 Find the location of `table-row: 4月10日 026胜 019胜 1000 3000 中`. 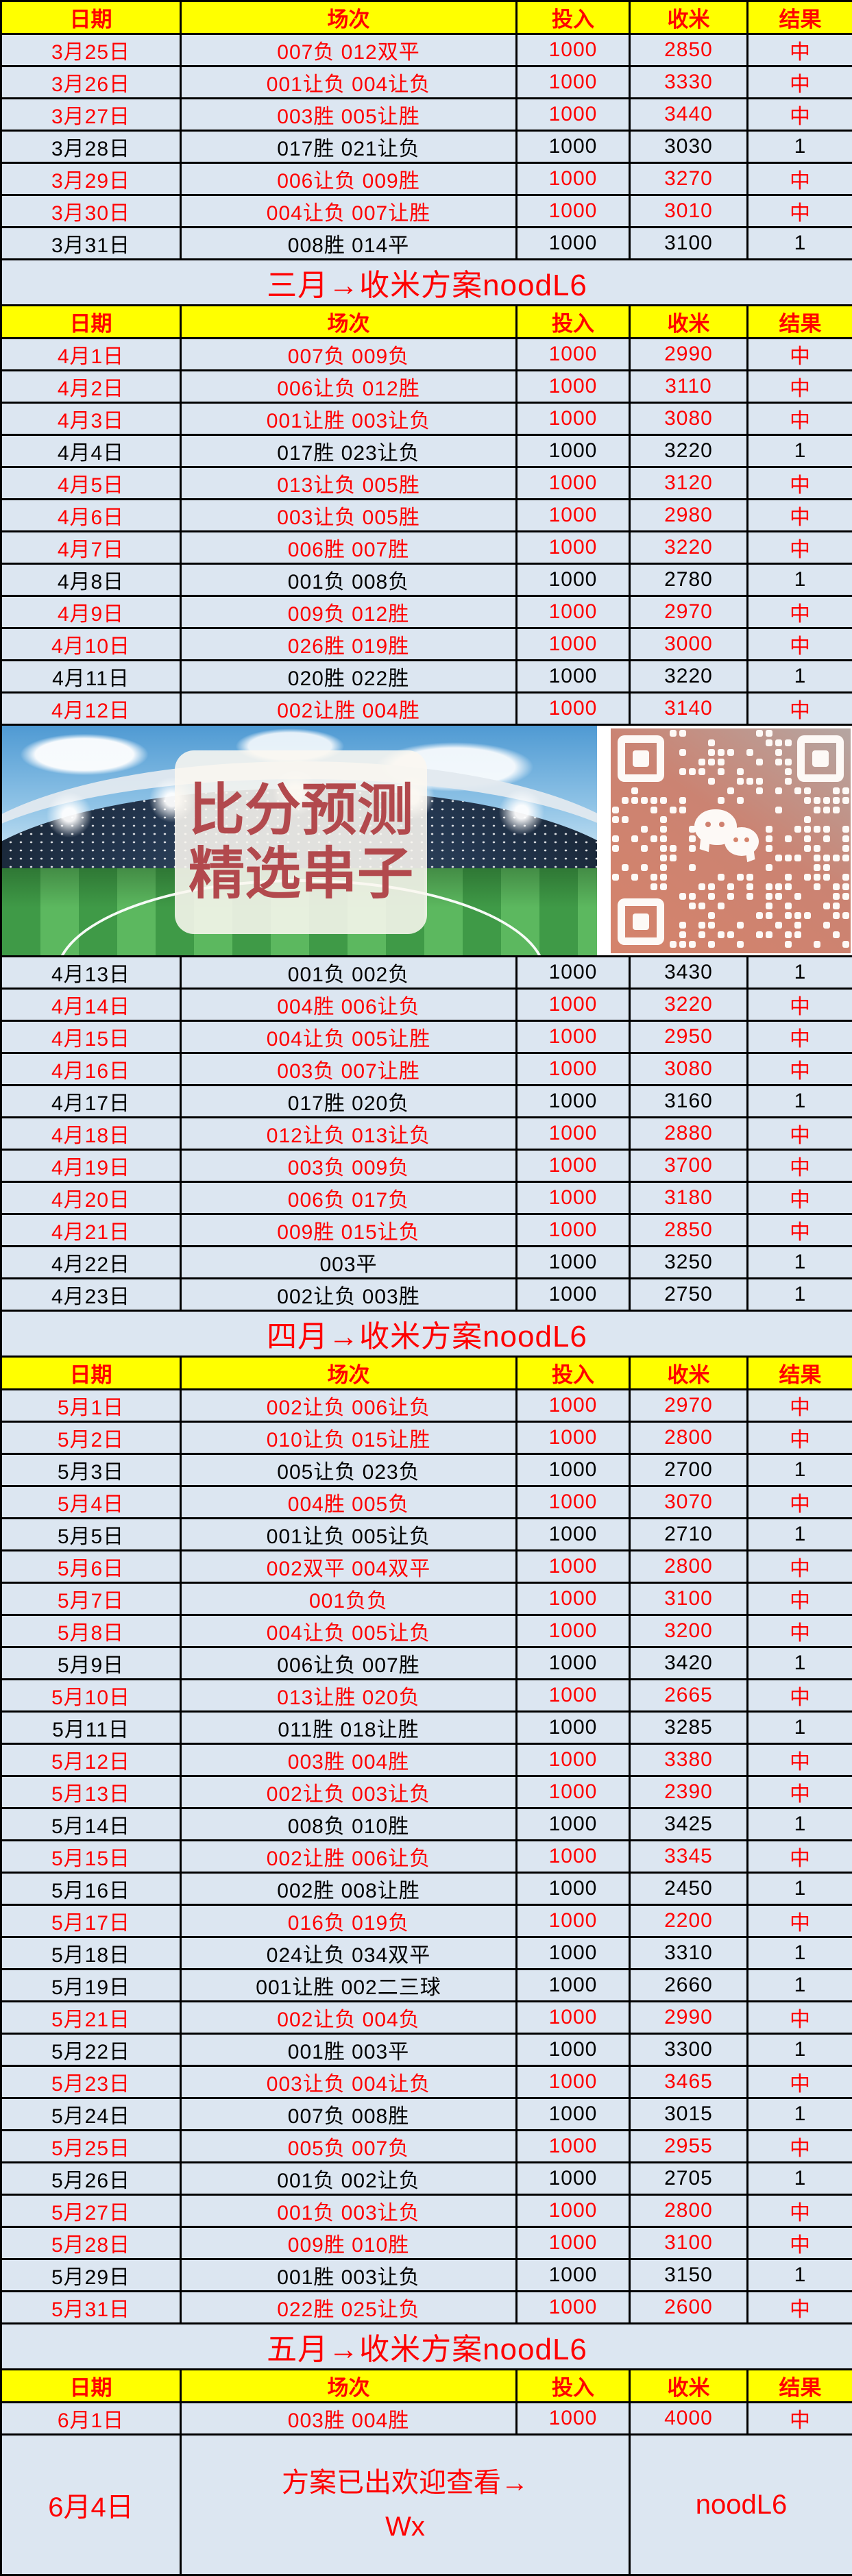

table-row: 4月10日 026胜 019胜 1000 3000 中 is located at coordinates (426, 645).